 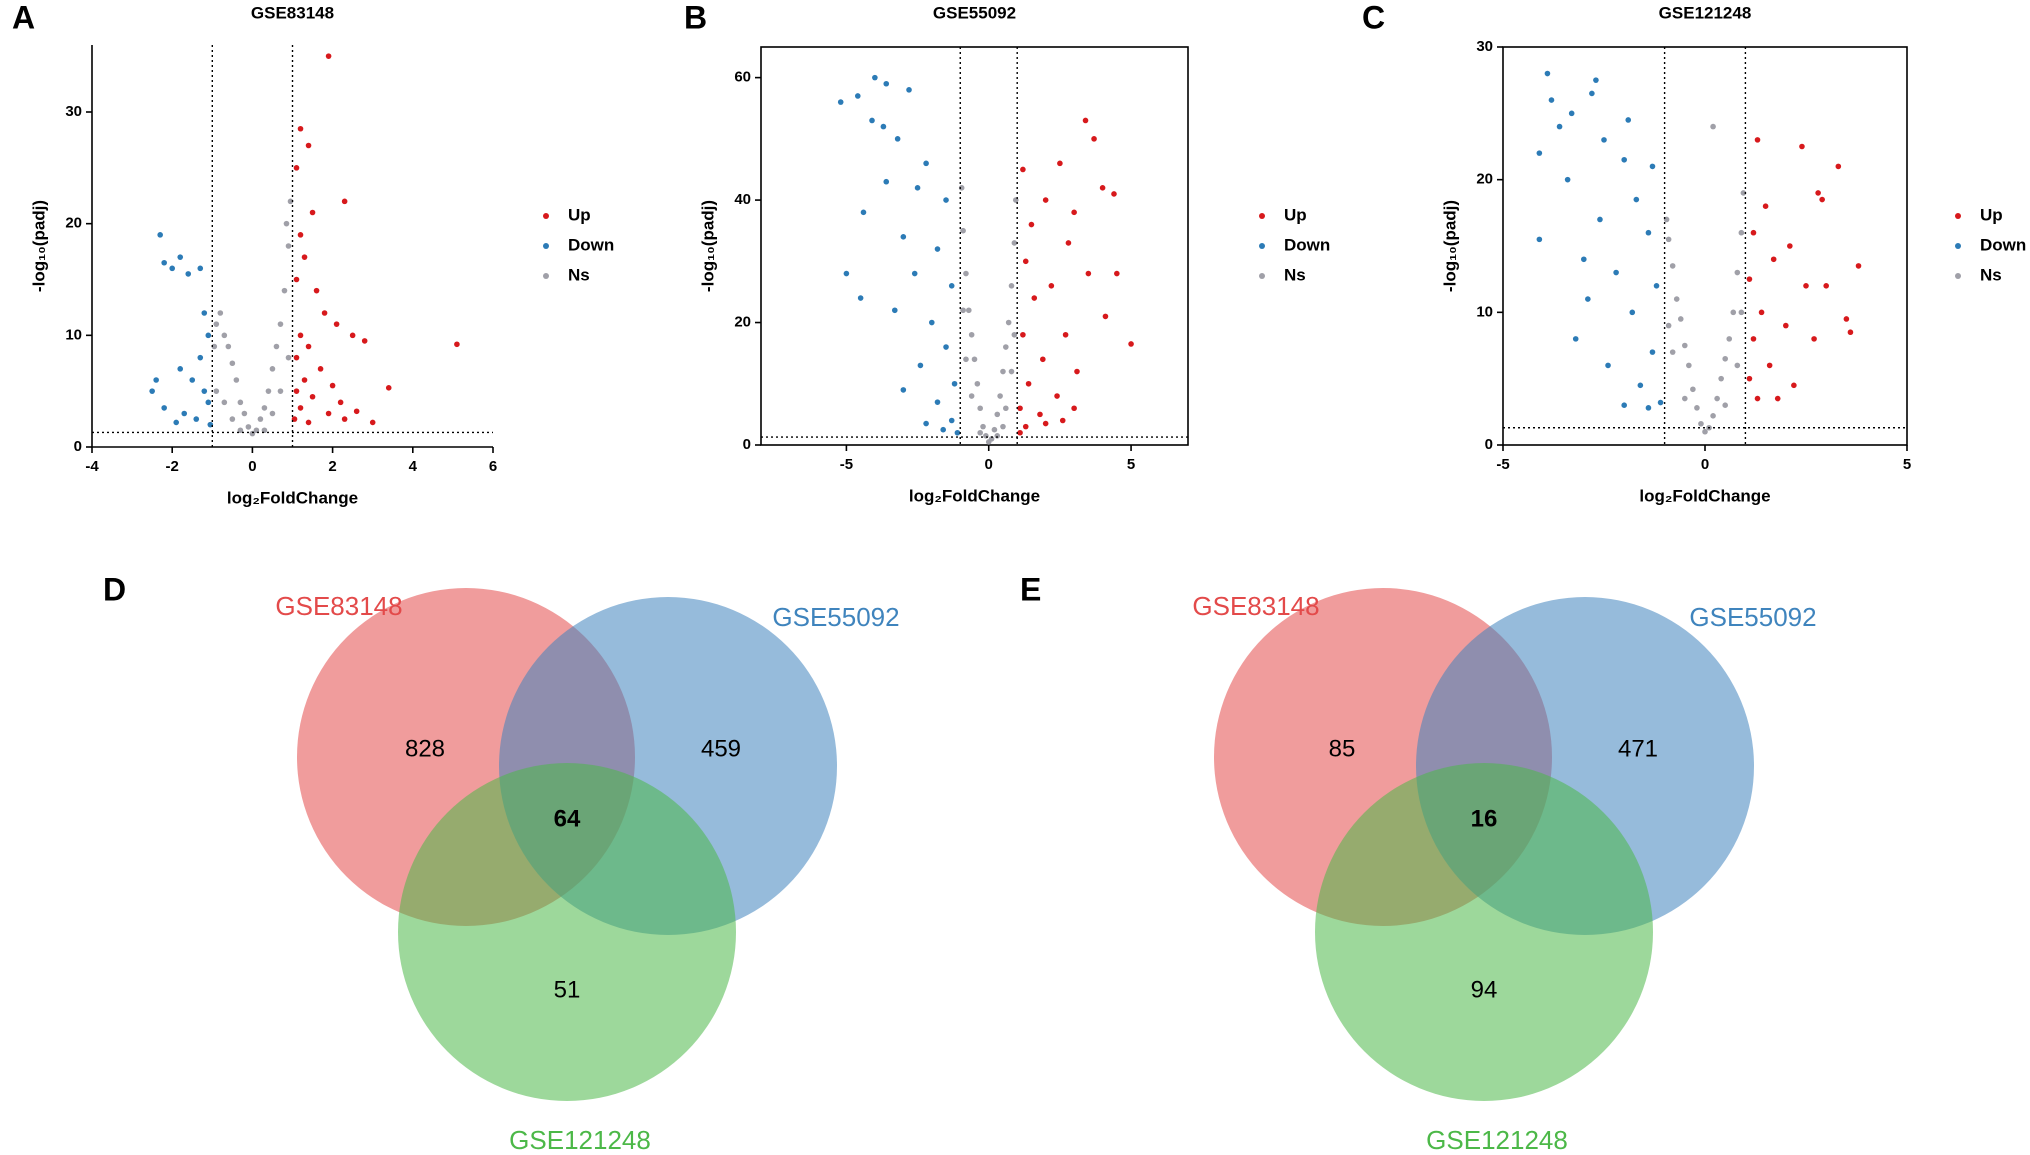 What do you see at coordinates (172, 466) in the screenshot?
I see `x-tick-label: -2` at bounding box center [172, 466].